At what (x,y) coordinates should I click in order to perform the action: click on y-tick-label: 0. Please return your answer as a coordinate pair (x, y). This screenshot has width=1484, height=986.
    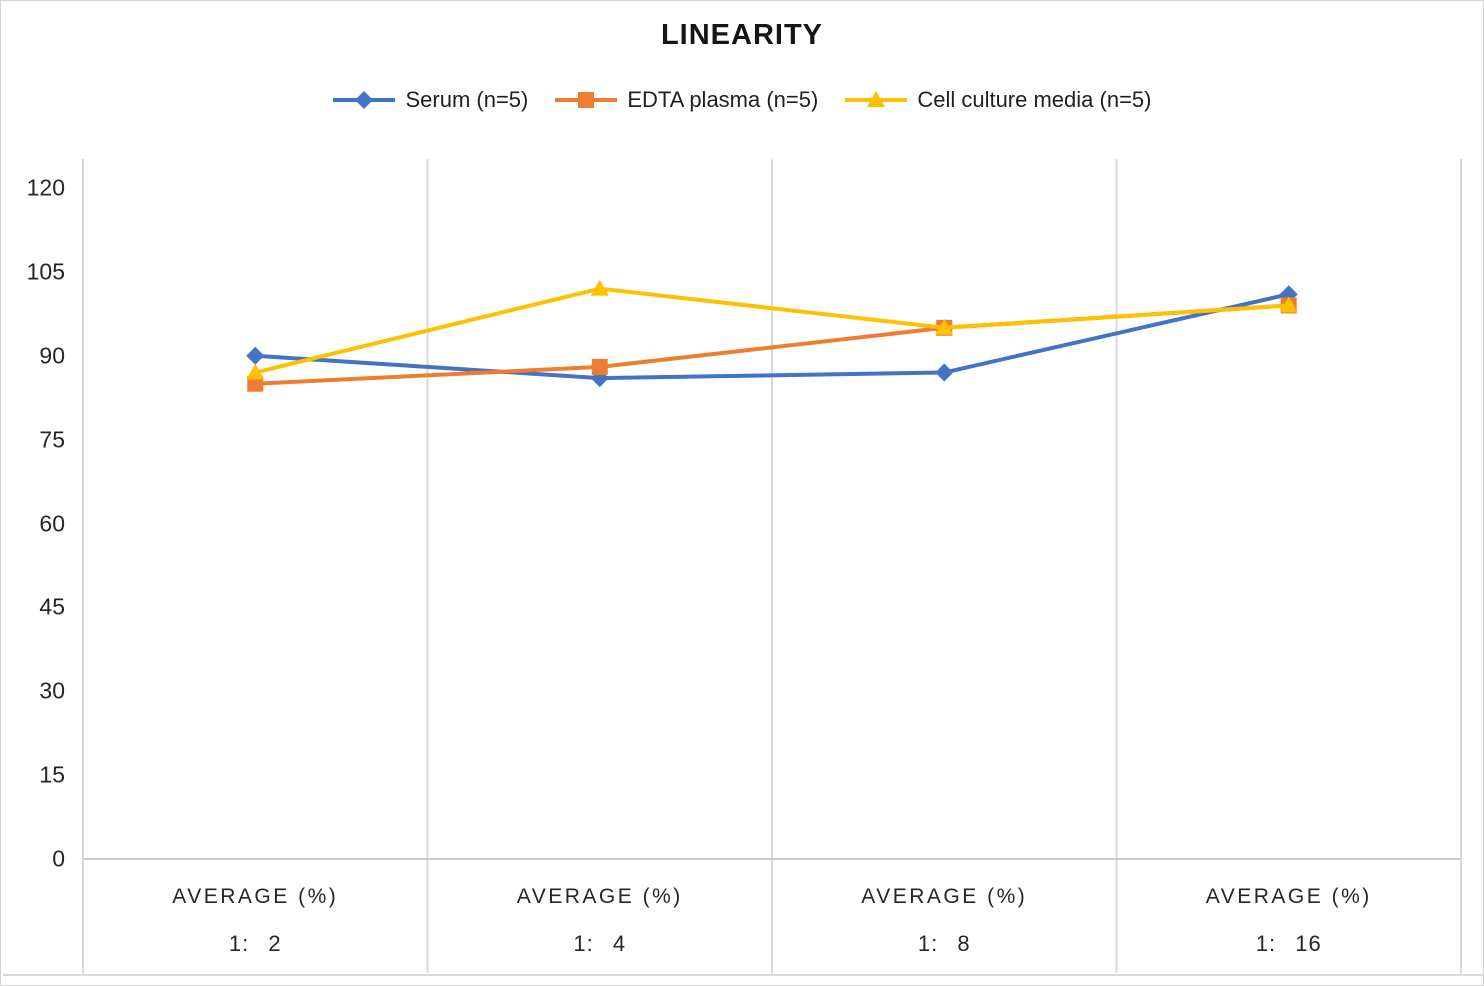
    Looking at the image, I should click on (58, 858).